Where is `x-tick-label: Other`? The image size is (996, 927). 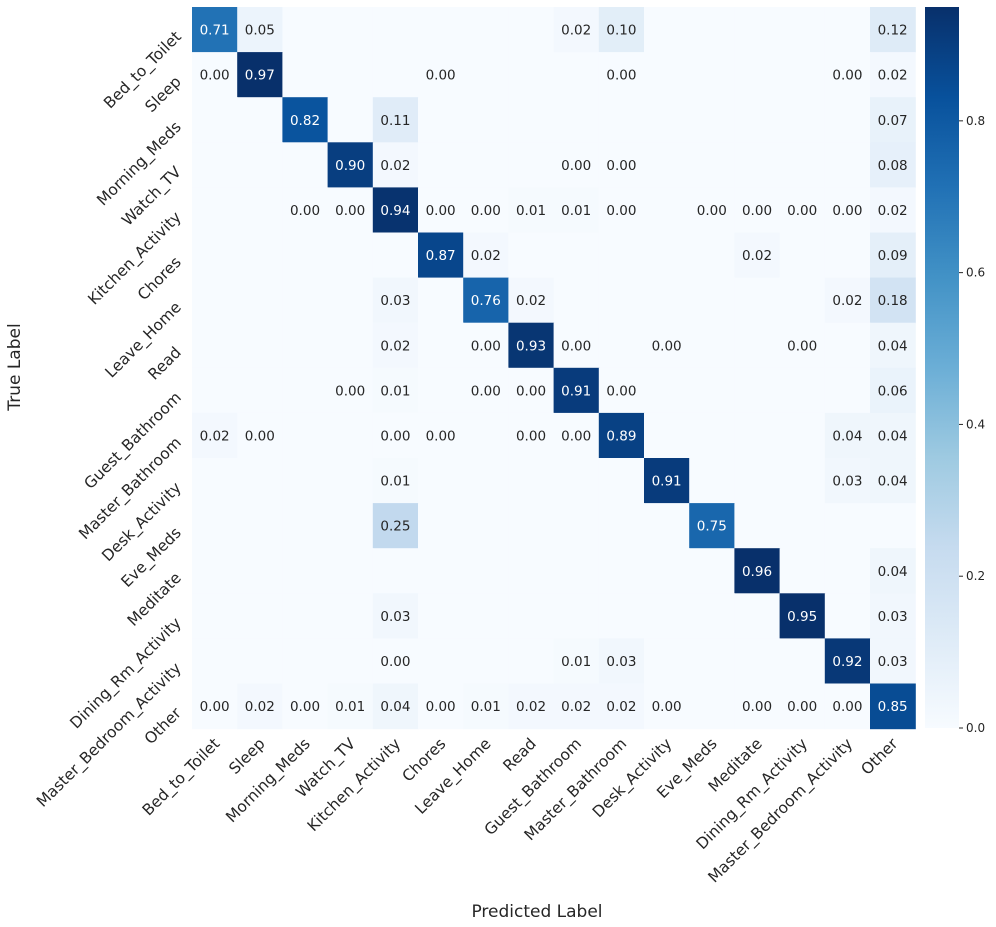 x-tick-label: Other is located at coordinates (880, 756).